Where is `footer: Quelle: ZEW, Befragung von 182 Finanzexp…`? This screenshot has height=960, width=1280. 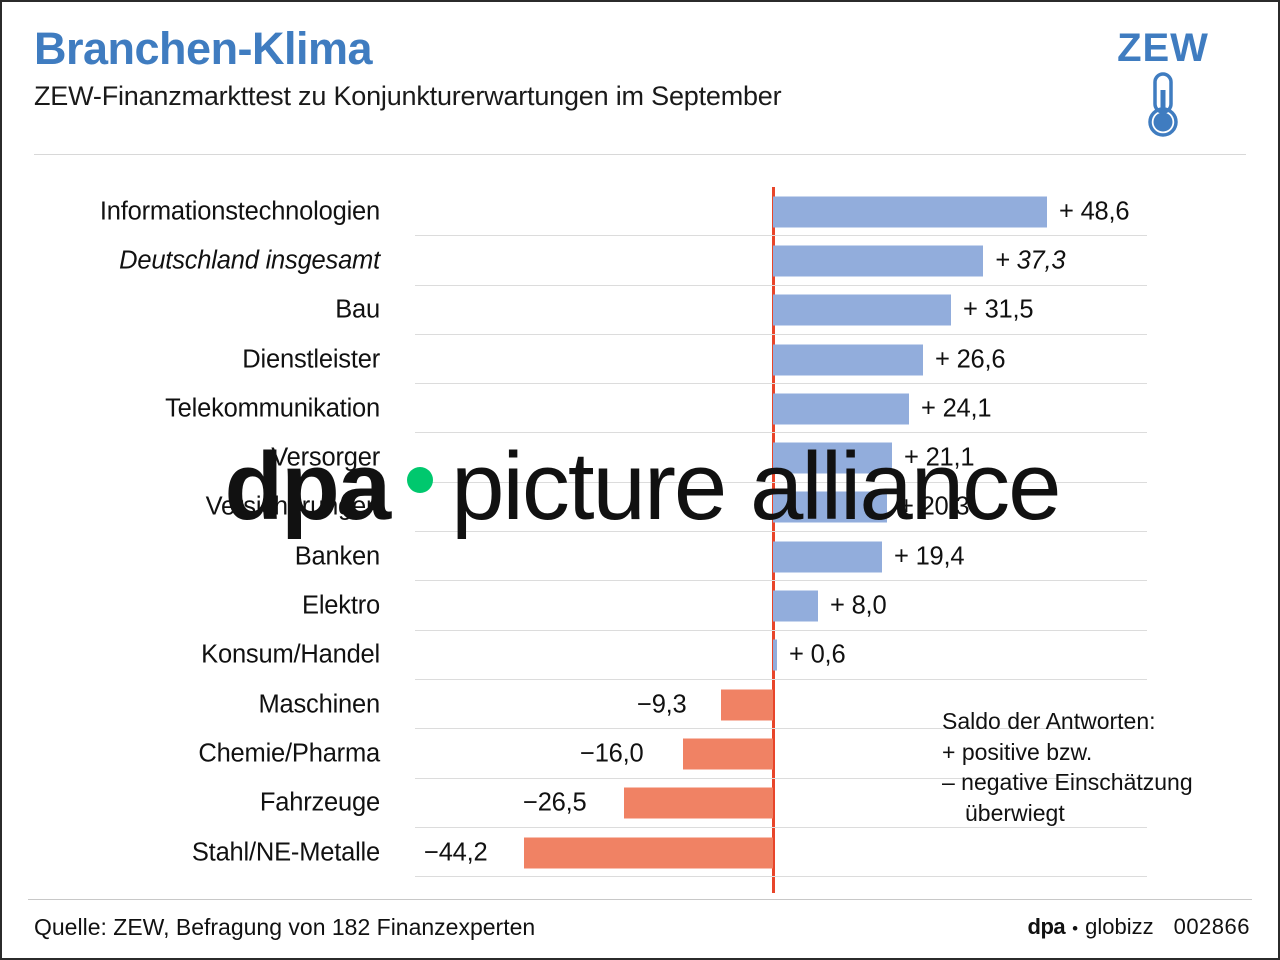 footer: Quelle: ZEW, Befragung von 182 Finanzexp… is located at coordinates (642, 934).